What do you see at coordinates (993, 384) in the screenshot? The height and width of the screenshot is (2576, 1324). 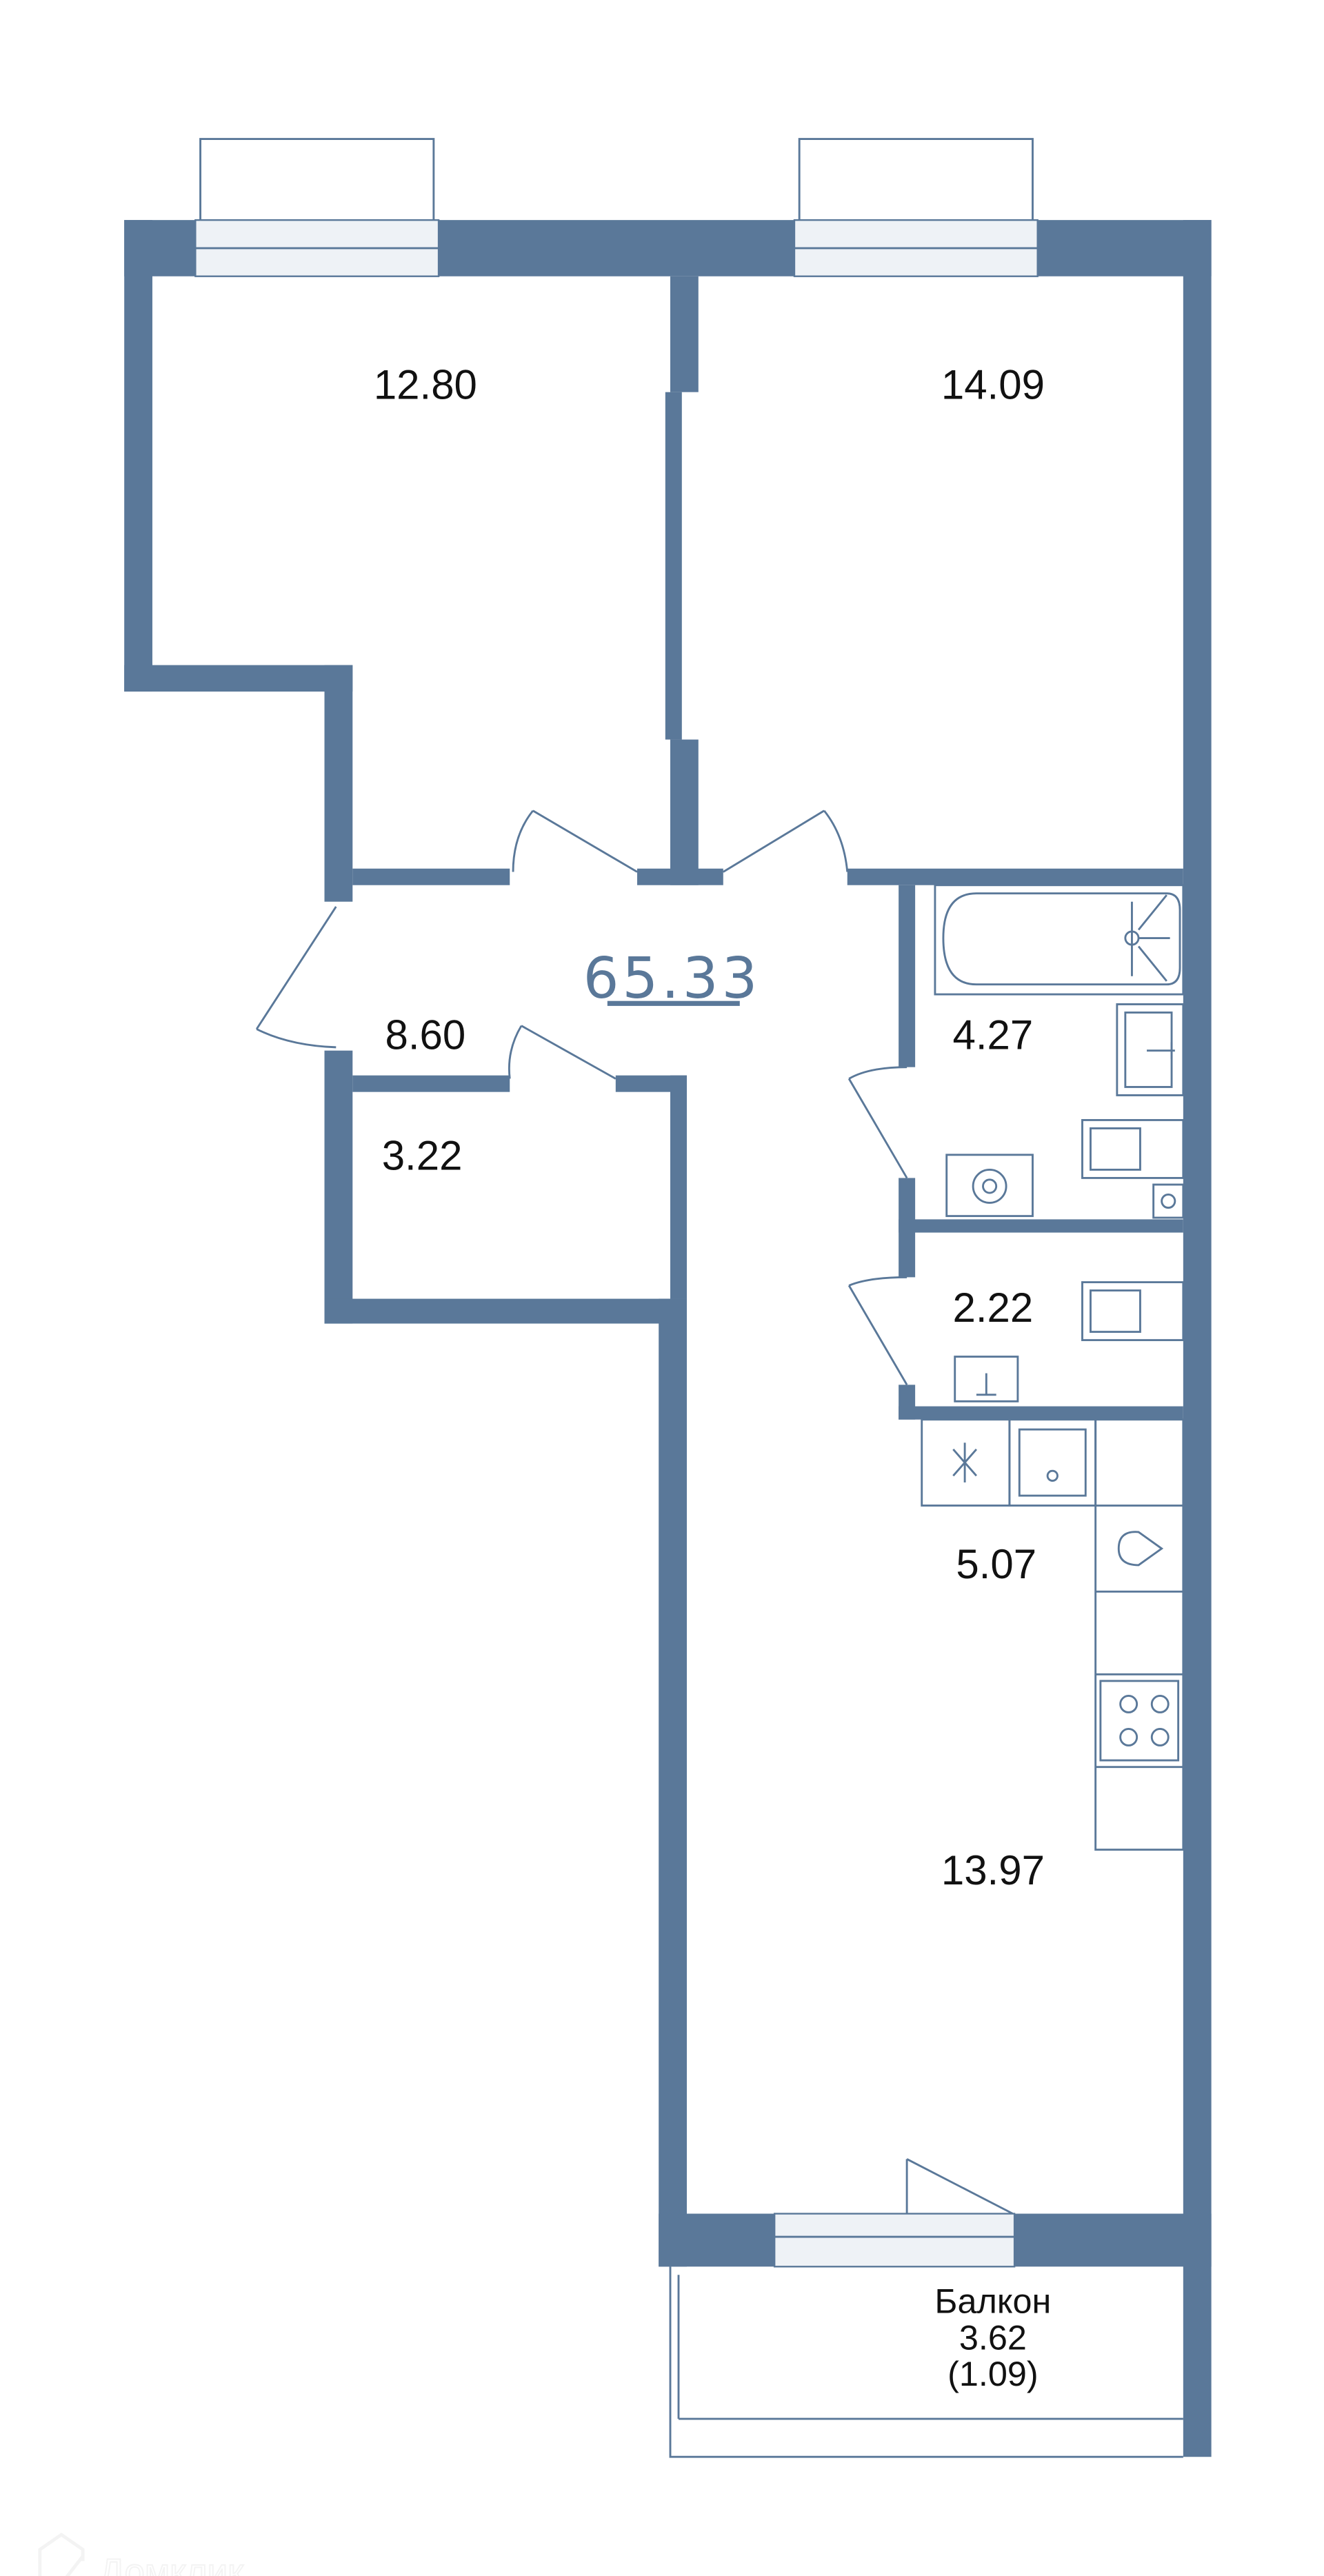 I see `room-area-bedroom-2: 14.09` at bounding box center [993, 384].